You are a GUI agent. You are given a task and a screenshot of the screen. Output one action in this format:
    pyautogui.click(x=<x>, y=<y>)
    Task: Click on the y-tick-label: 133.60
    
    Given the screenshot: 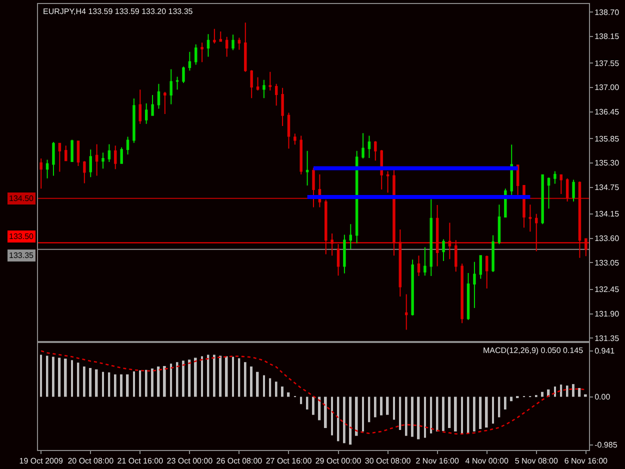 What is the action you would take?
    pyautogui.click(x=607, y=239)
    